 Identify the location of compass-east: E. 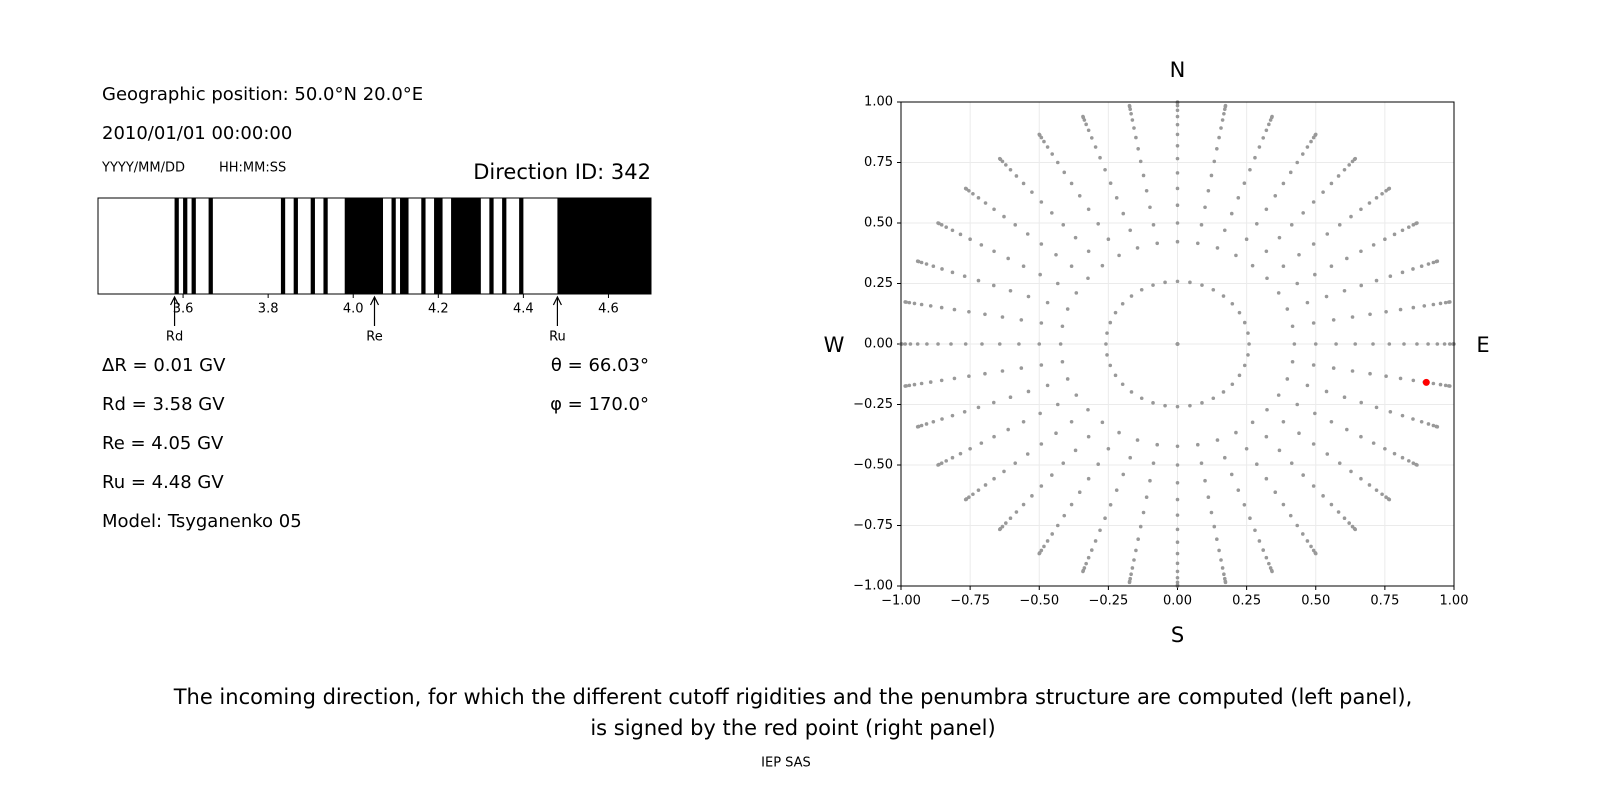
(1482, 345).